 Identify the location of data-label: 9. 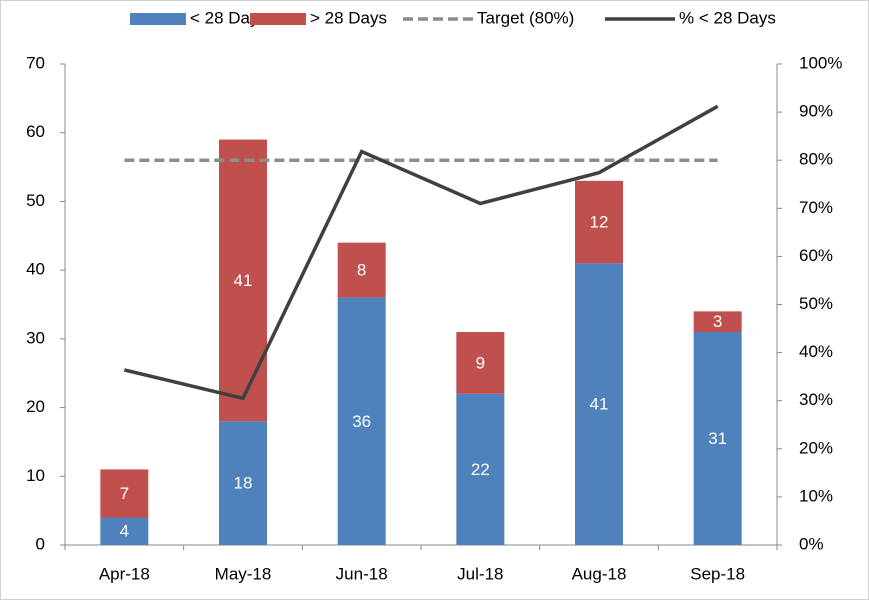
(480, 362).